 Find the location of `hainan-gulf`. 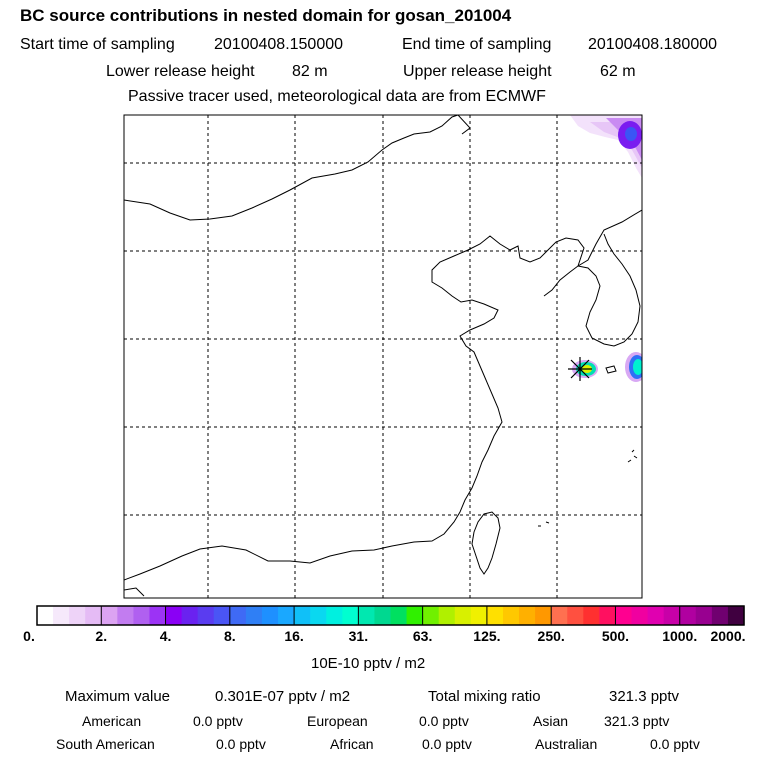

hainan-gulf is located at coordinates (134, 592).